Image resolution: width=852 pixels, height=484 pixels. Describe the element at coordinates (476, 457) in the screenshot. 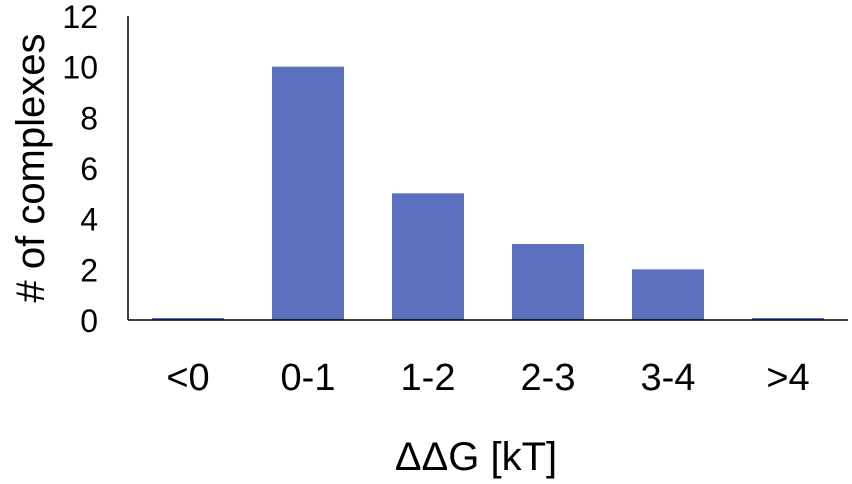

I see `x-axis-title: ΔΔG [kT]` at that location.